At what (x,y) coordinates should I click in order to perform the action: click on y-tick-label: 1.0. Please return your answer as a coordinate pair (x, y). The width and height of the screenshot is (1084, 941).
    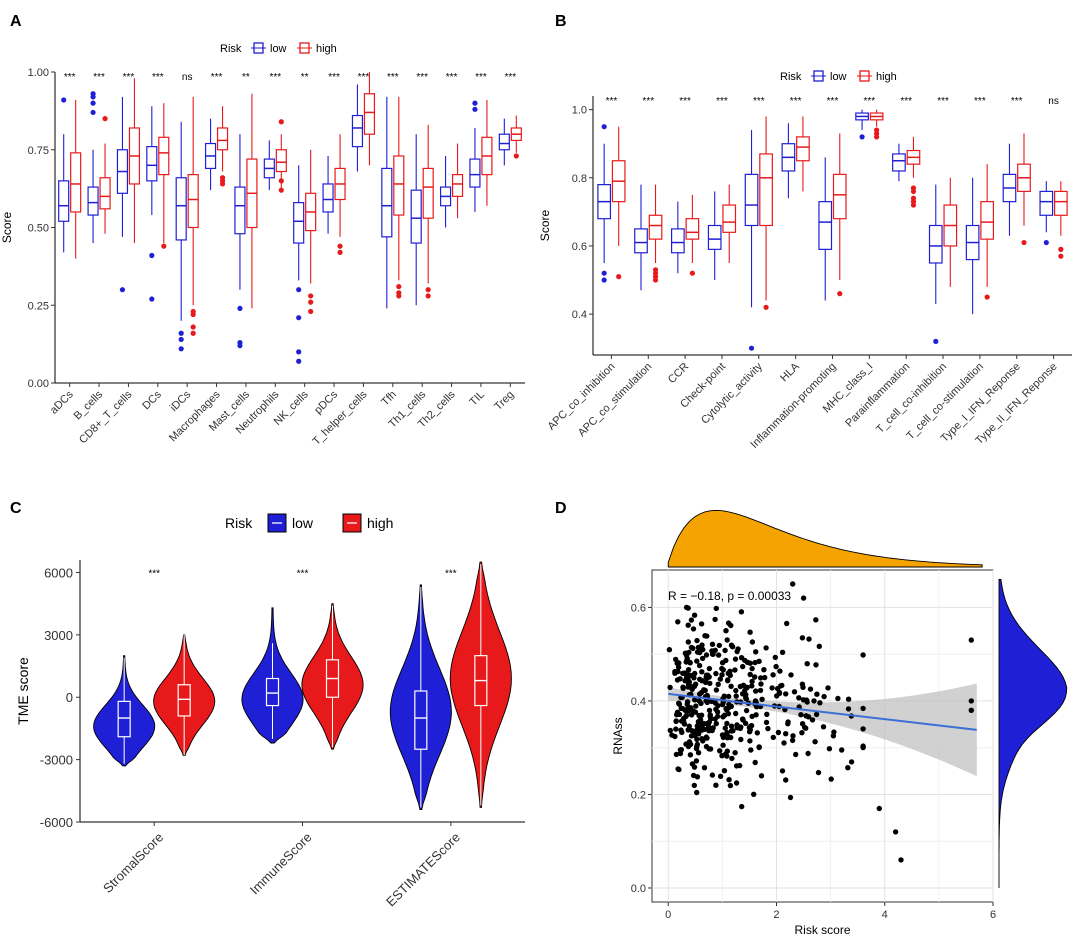
    Looking at the image, I should click on (579, 111).